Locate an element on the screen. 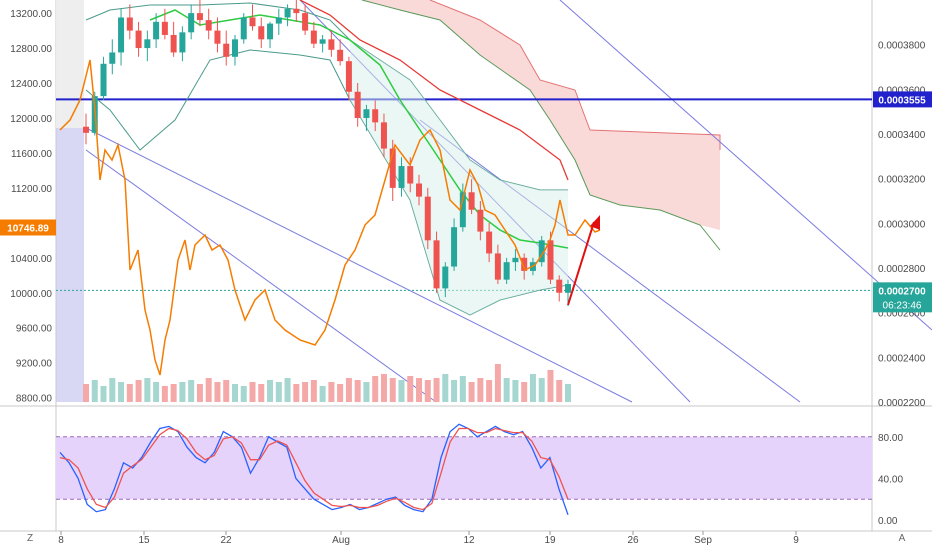 This screenshot has height=555, width=932. left-axis-tick: 10000.00 is located at coordinates (31, 294).